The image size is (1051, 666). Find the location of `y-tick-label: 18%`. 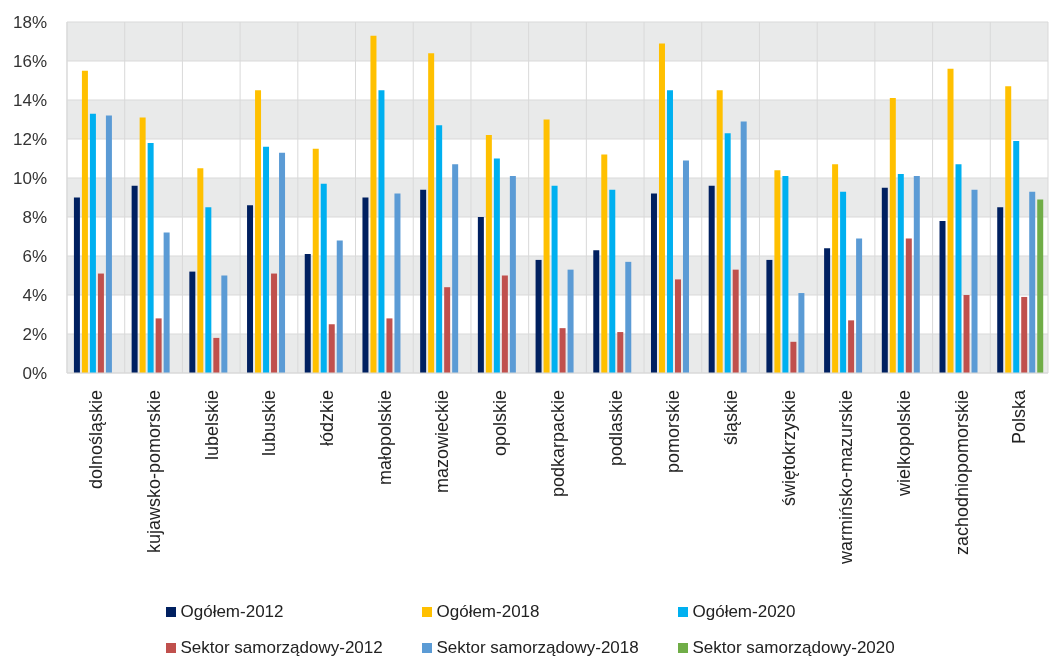

y-tick-label: 18% is located at coordinates (29, 23).